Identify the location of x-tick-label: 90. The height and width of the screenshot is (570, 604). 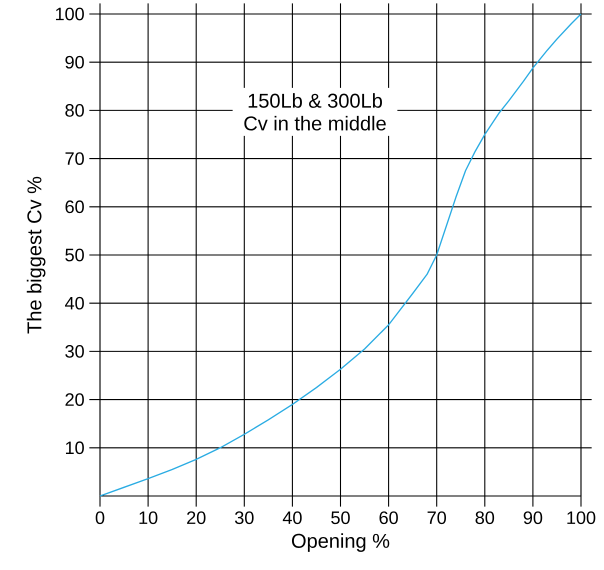
(533, 517).